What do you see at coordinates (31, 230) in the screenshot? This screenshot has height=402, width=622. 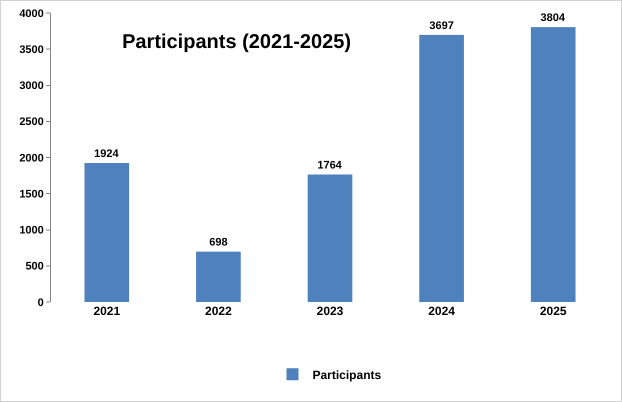 I see `y-tick-label: 1000` at bounding box center [31, 230].